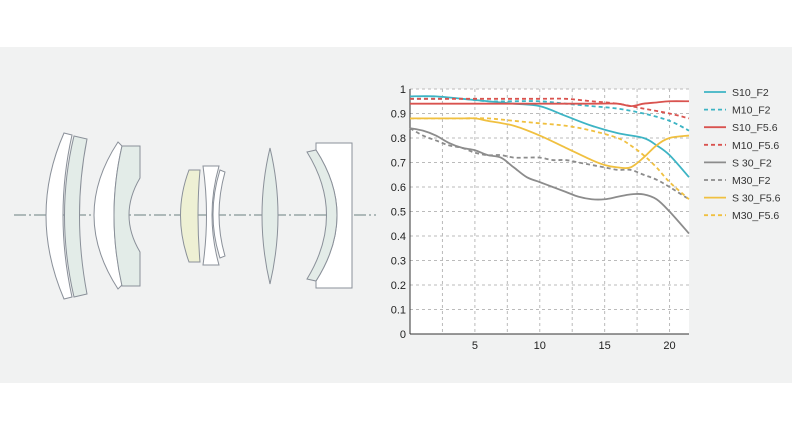 This screenshot has width=792, height=446. I want to click on series-line-m30-f2, so click(549, 164).